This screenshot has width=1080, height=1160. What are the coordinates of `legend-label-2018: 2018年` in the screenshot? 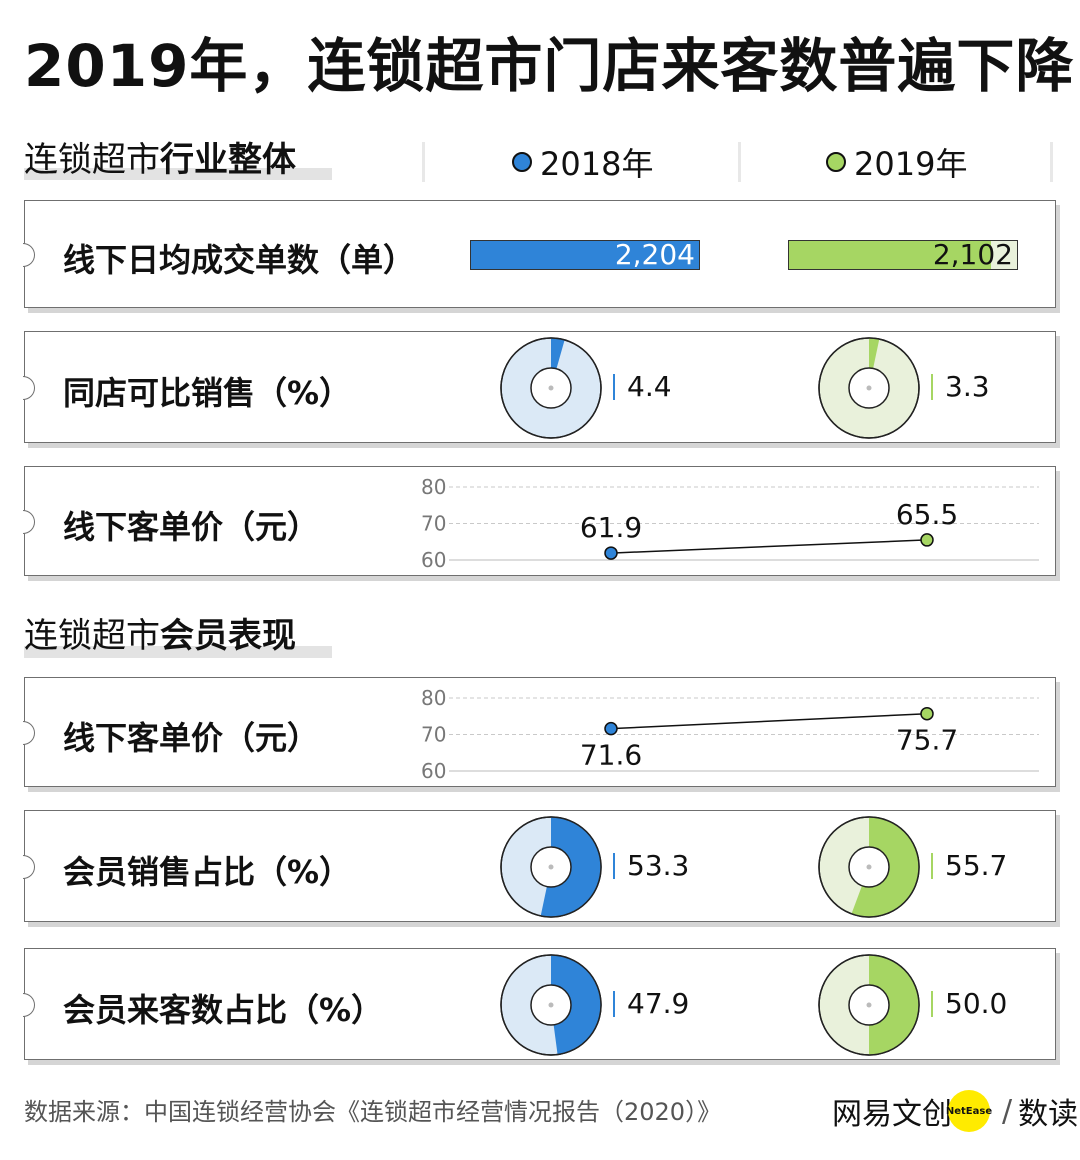 It's located at (597, 164).